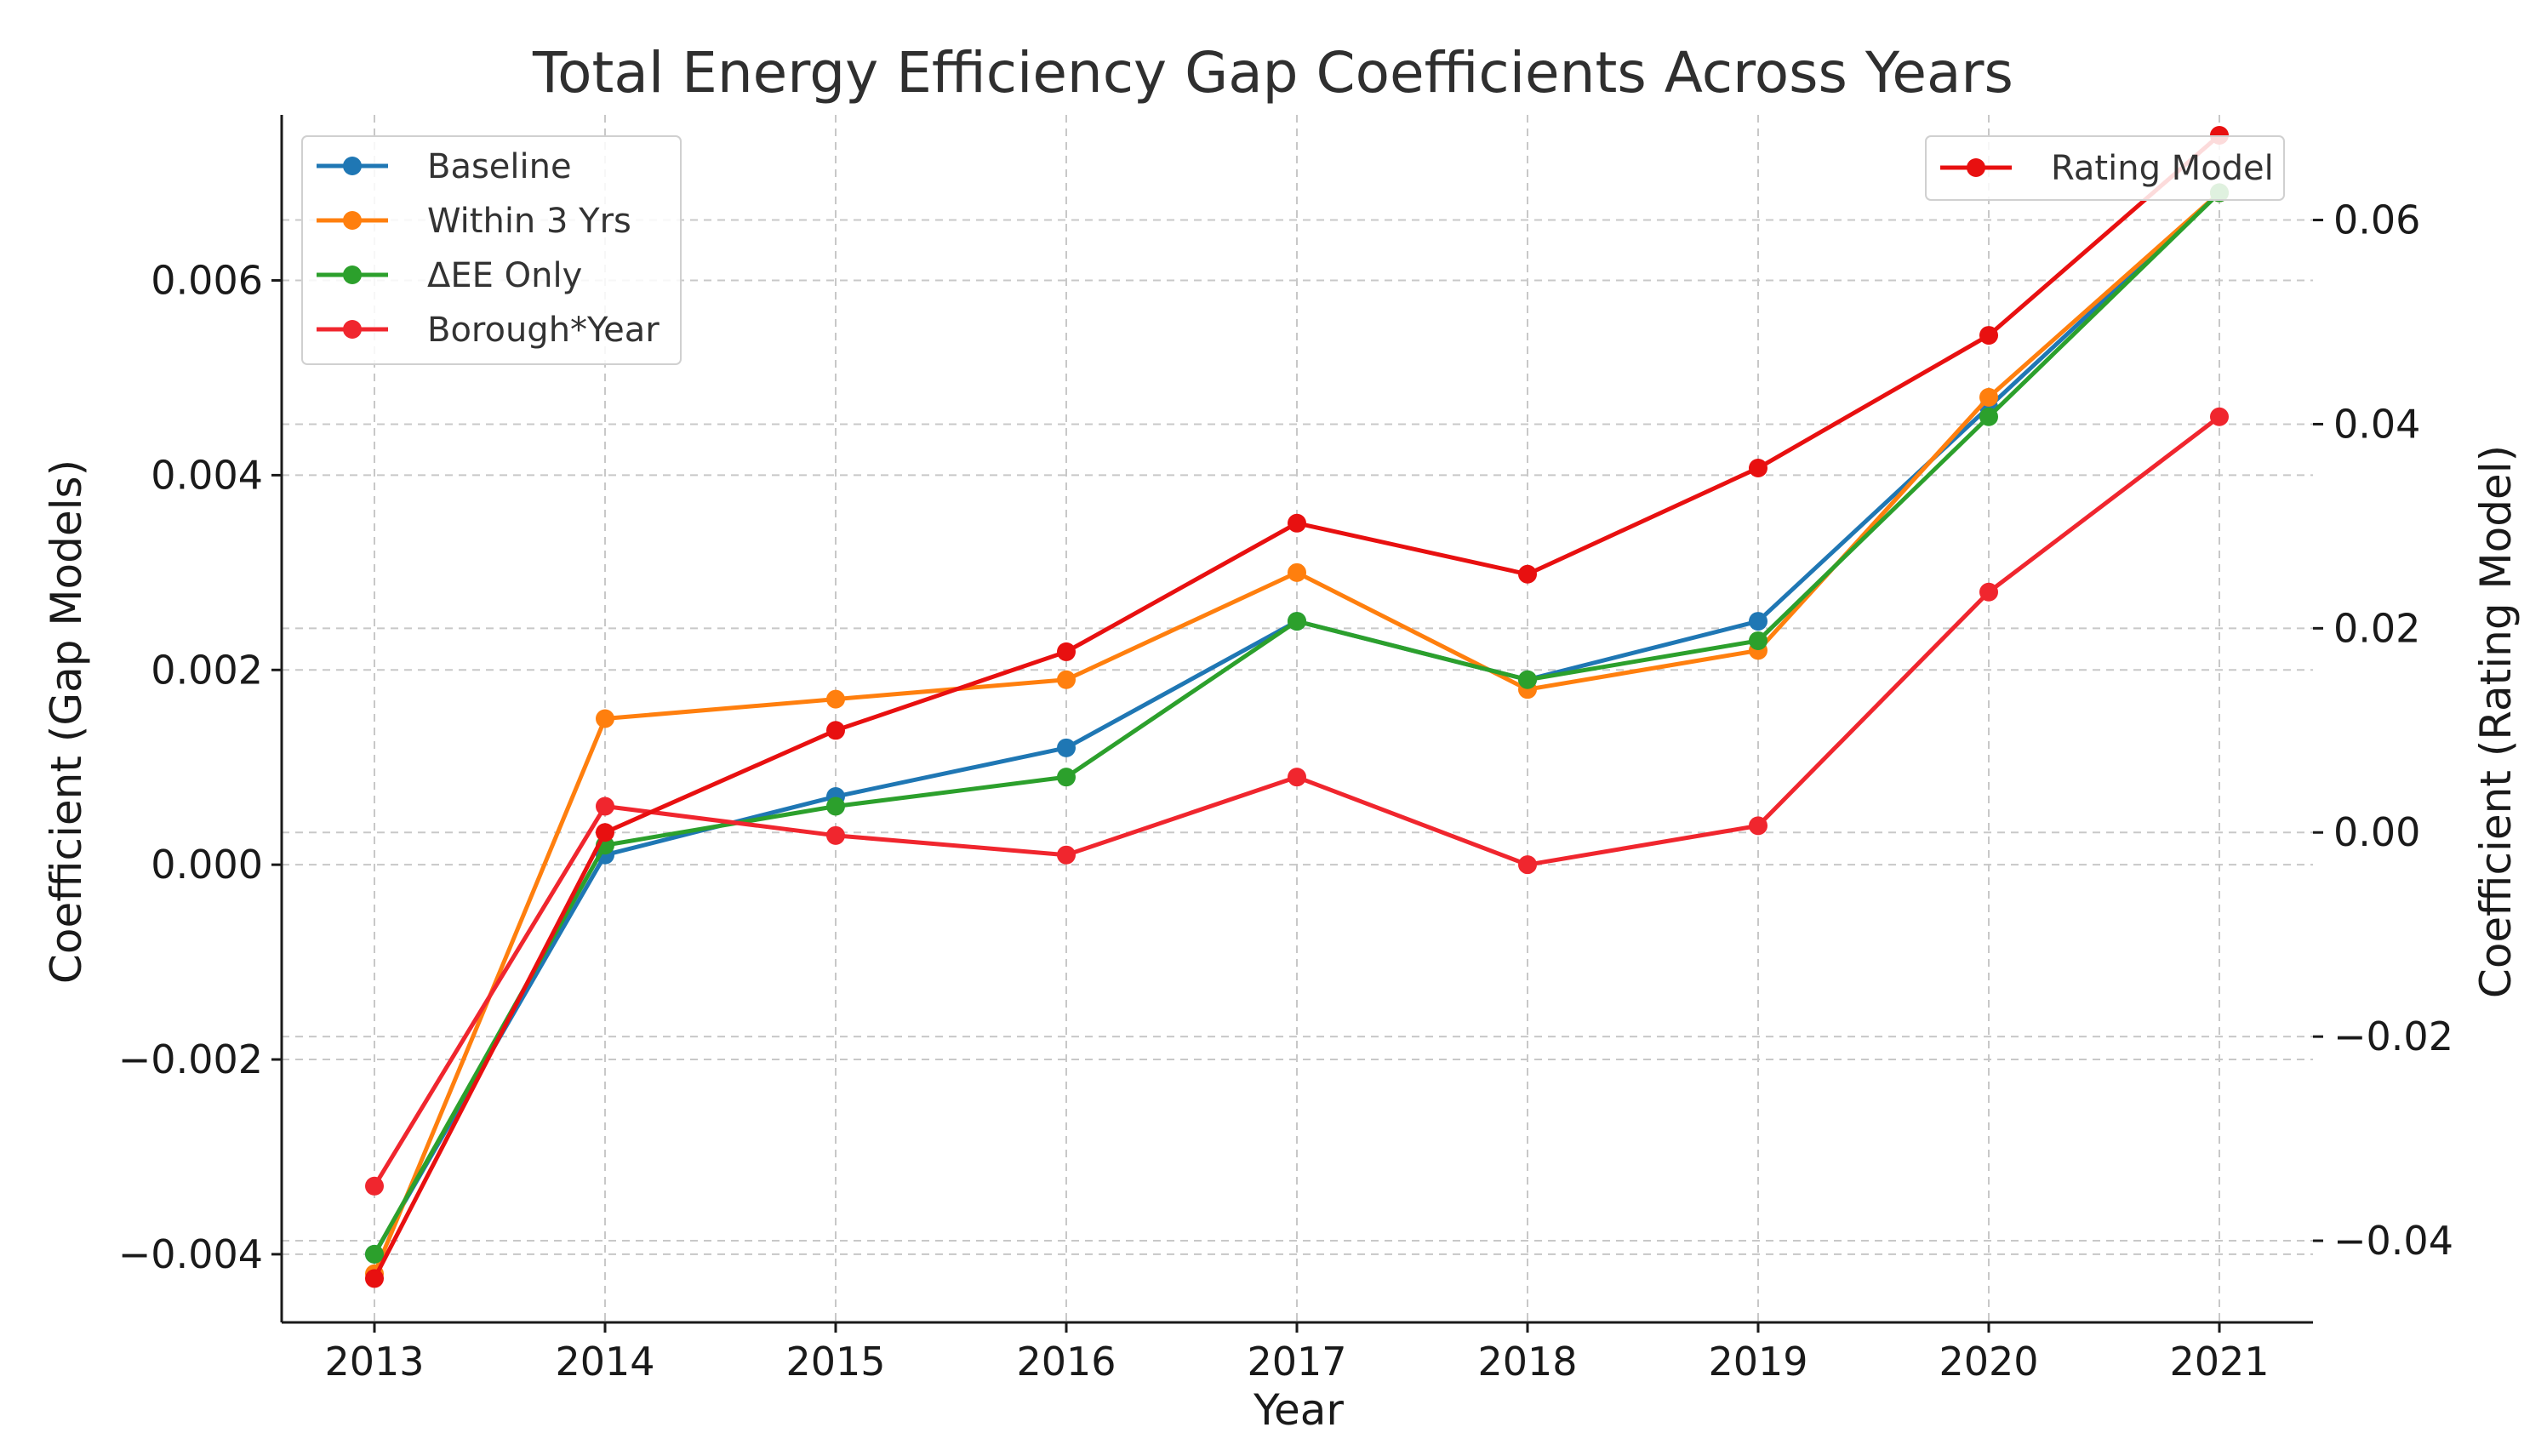 This screenshot has width=2547, height=1456. What do you see at coordinates (352, 166) in the screenshot?
I see `legend-marker-baseline` at bounding box center [352, 166].